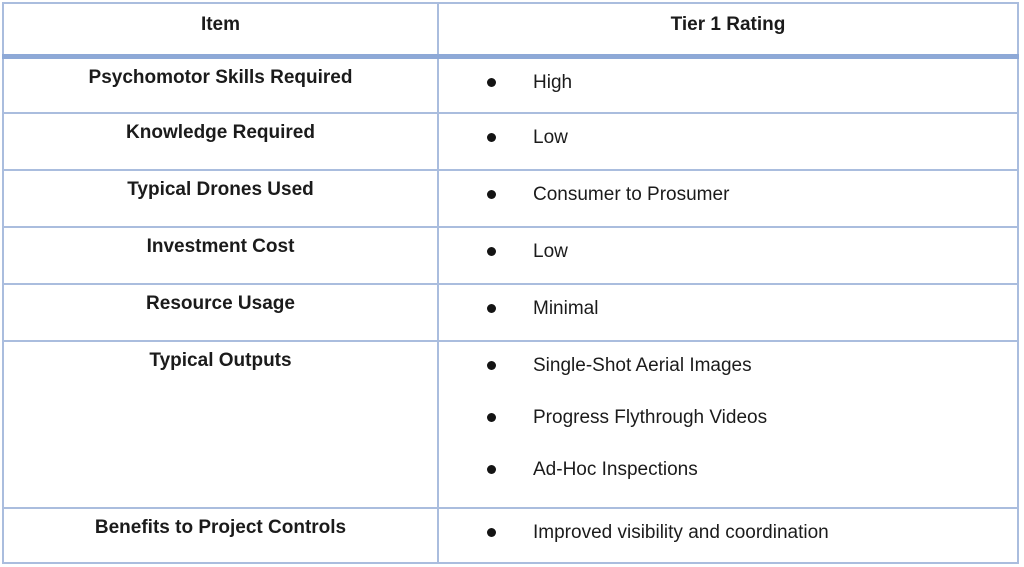 This screenshot has height=567, width=1024. Describe the element at coordinates (220, 84) in the screenshot. I see `item-label: Psychomotor Skills Required` at that location.